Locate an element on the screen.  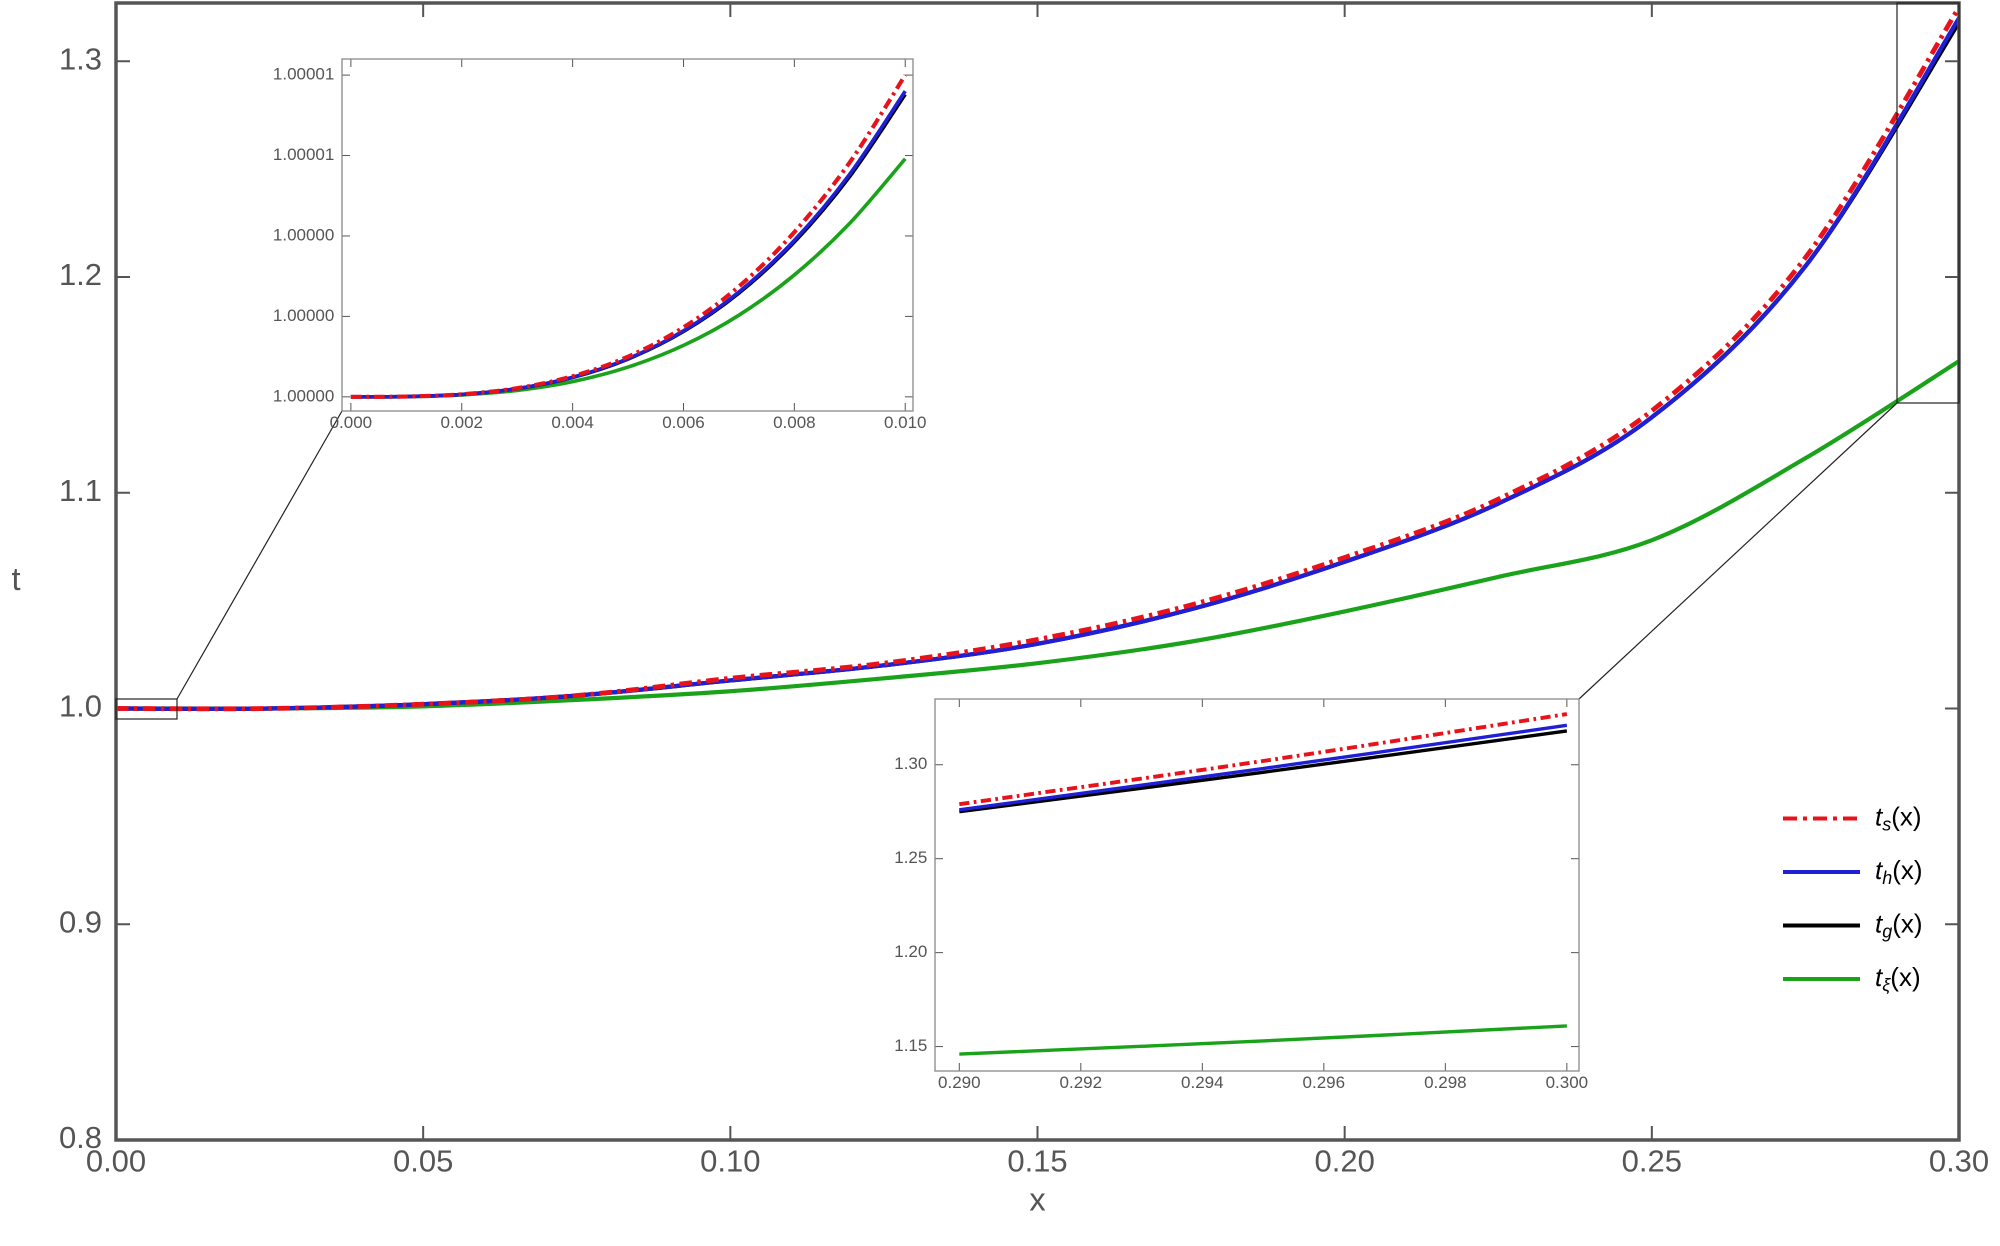
legend-label-part: g is located at coordinates (1887, 931).